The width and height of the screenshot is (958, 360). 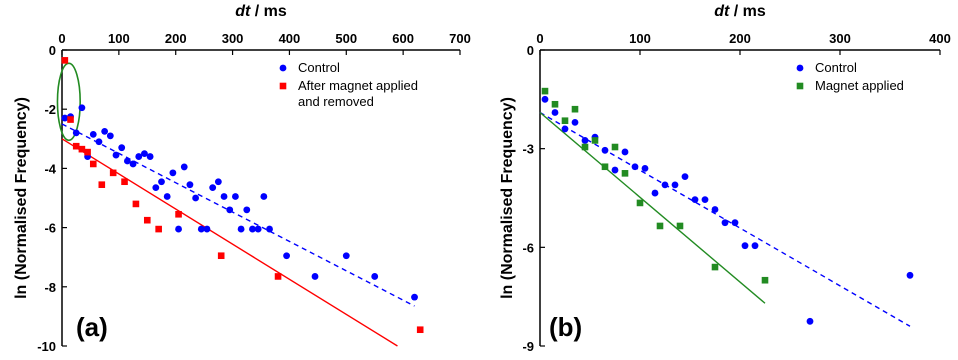 What do you see at coordinates (50, 109) in the screenshot?
I see `y-tick-label: -2` at bounding box center [50, 109].